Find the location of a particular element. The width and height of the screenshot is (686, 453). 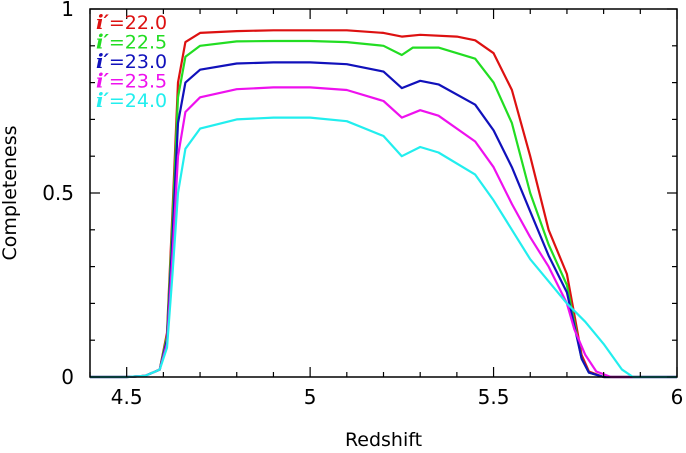

legend-value: =24.0 is located at coordinates (138, 101).